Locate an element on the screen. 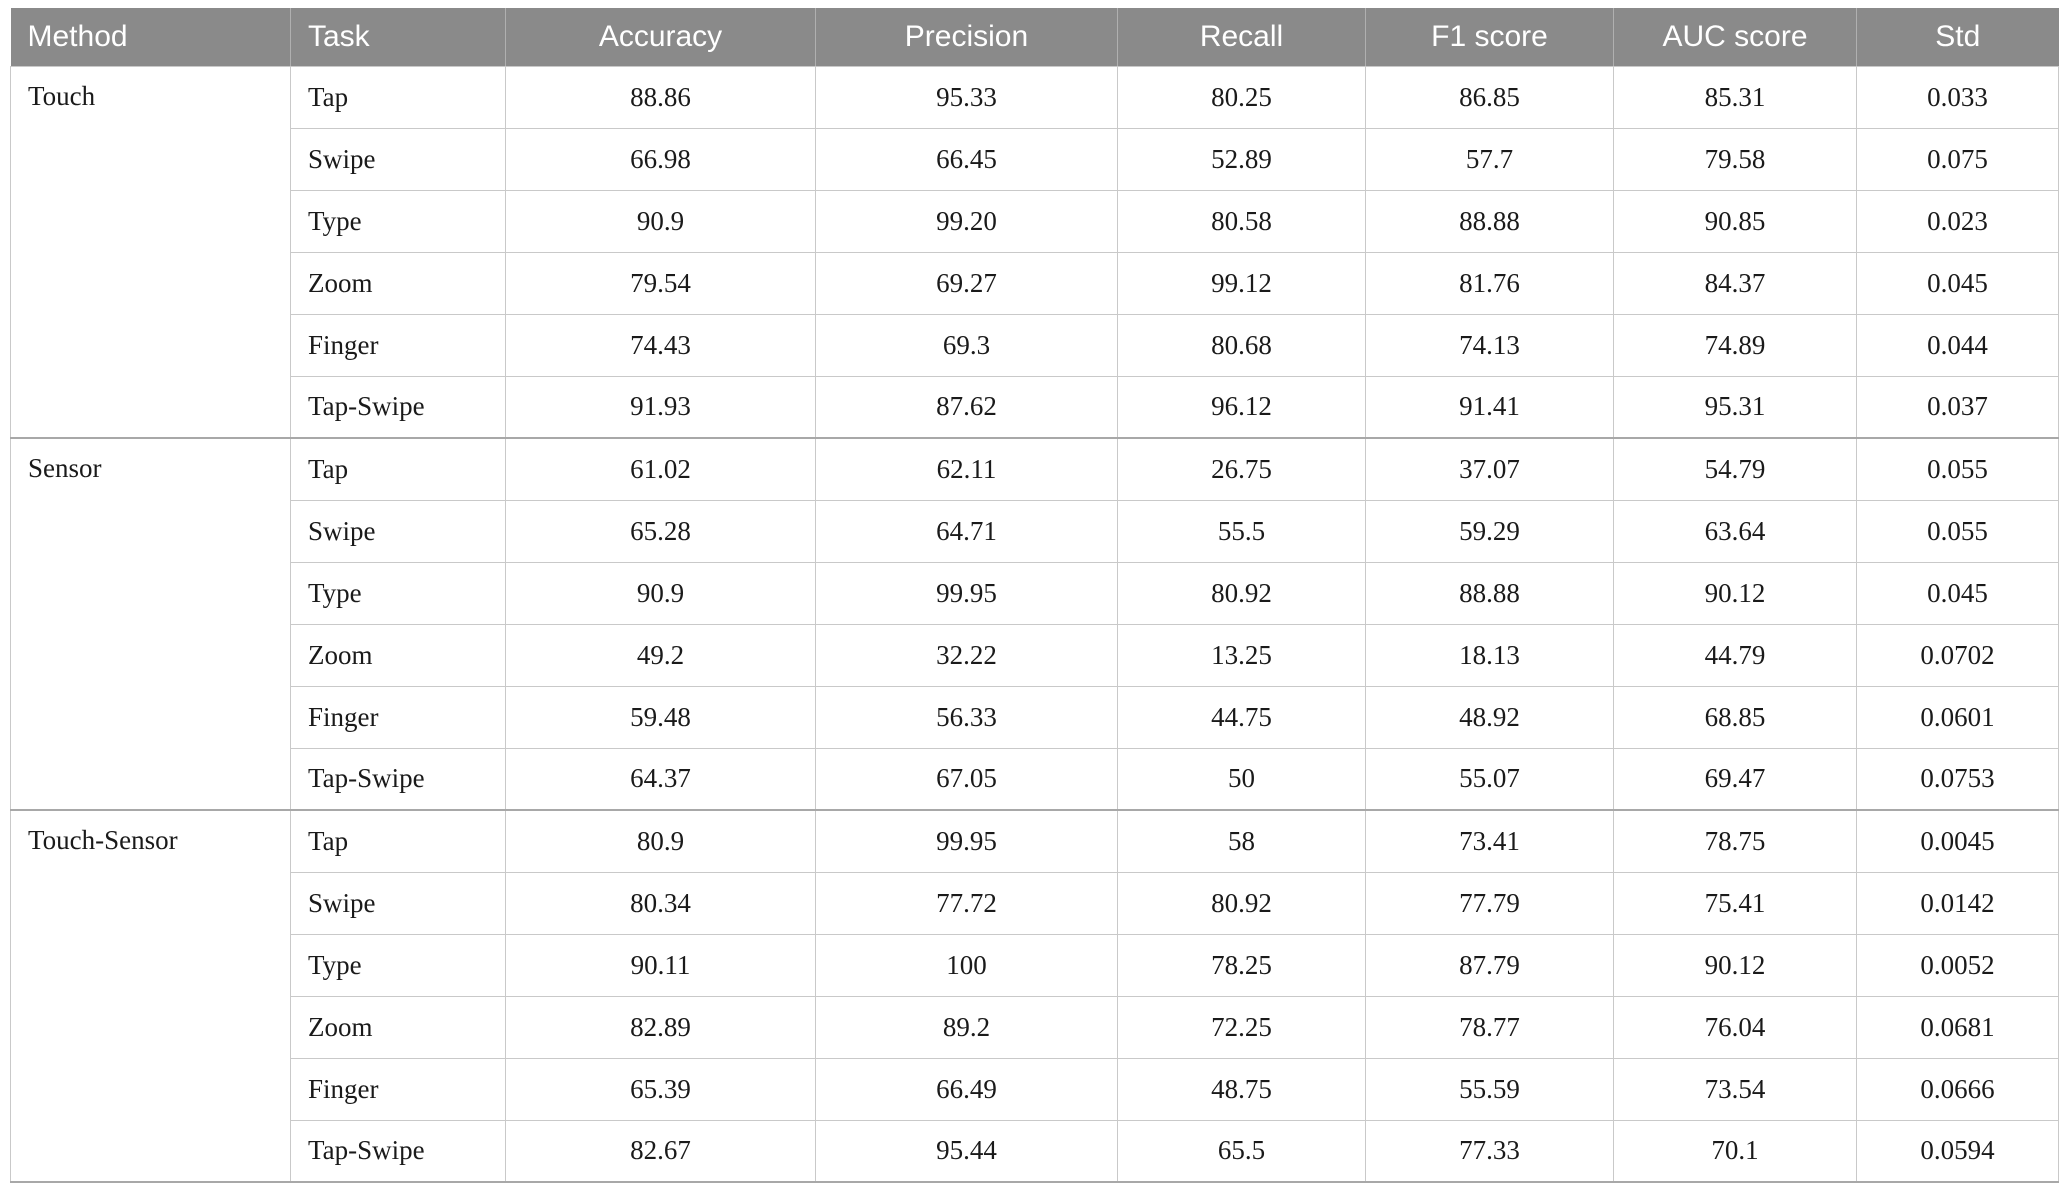 This screenshot has width=2068, height=1196. f1-score-cell: 86.85 is located at coordinates (1489, 97).